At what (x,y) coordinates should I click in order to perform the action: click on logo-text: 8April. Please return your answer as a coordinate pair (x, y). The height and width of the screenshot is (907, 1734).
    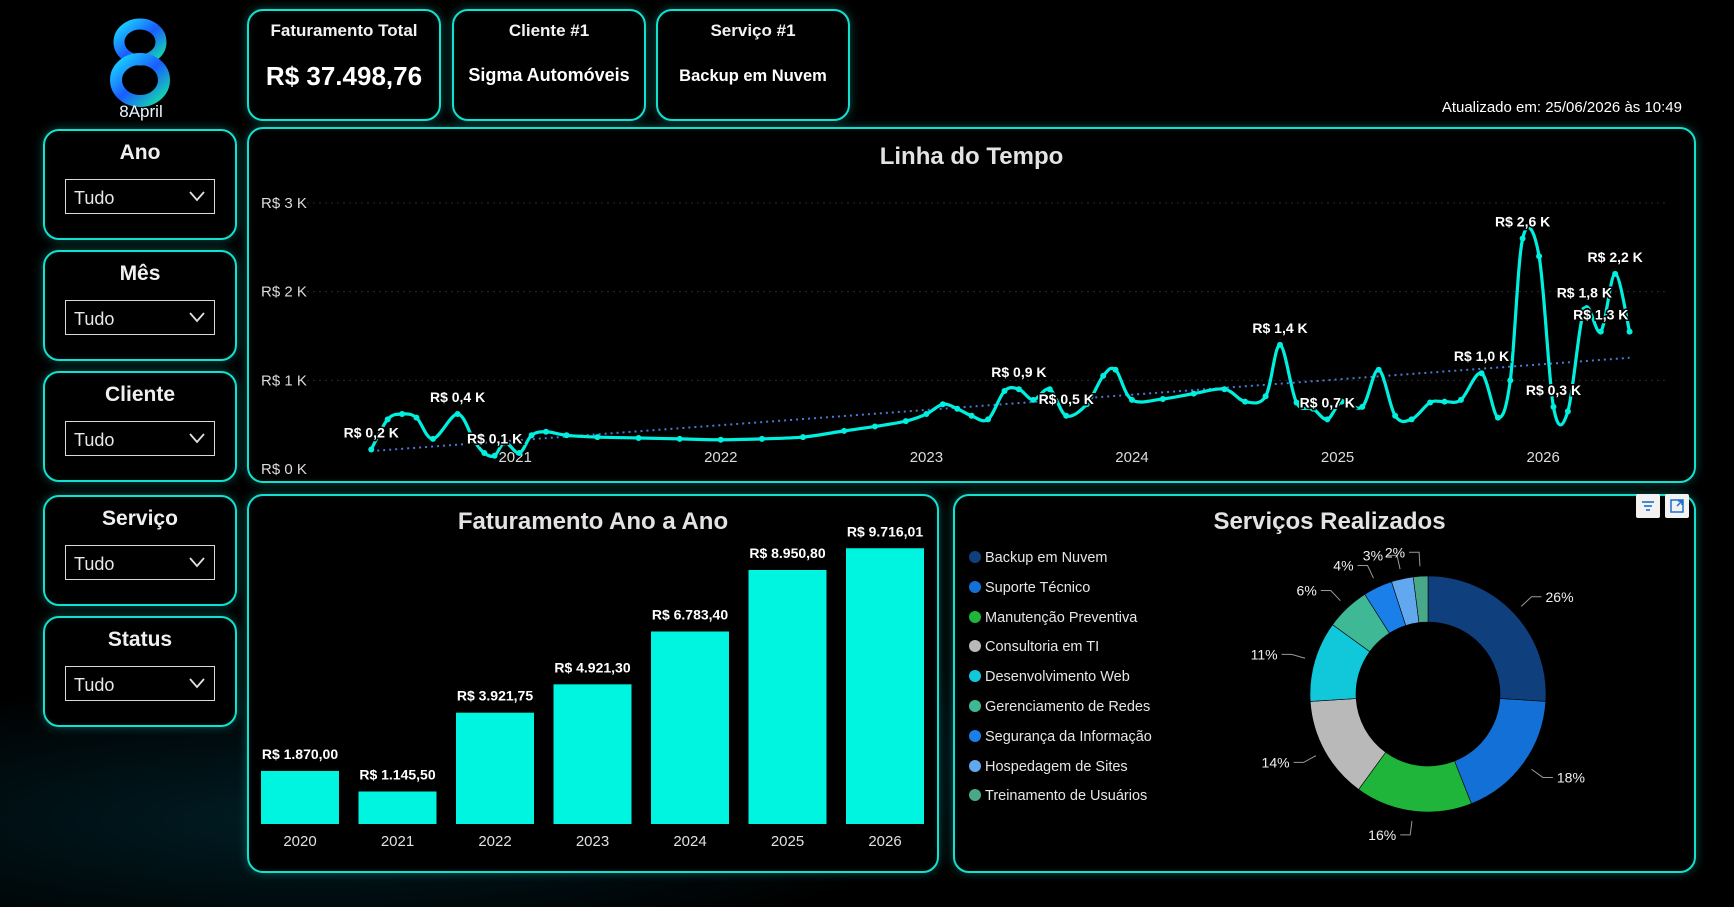
    Looking at the image, I should click on (141, 111).